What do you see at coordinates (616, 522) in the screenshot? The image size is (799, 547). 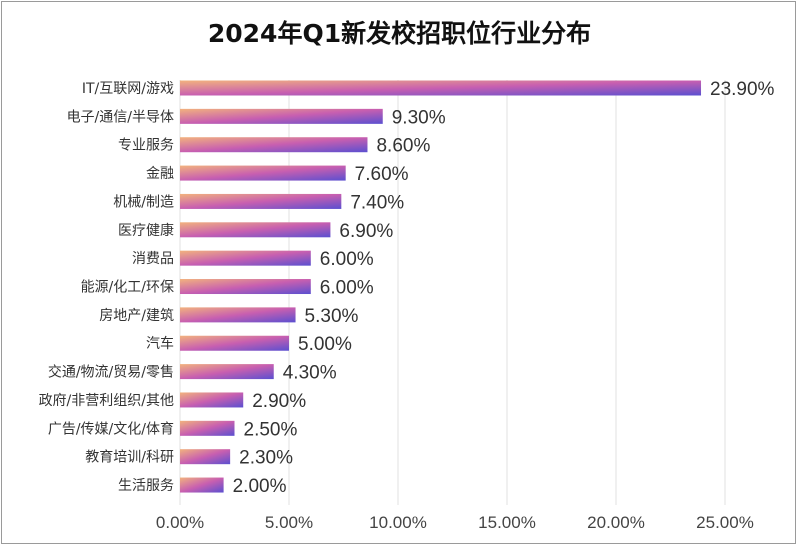 I see `x-tick-label: 20.00%` at bounding box center [616, 522].